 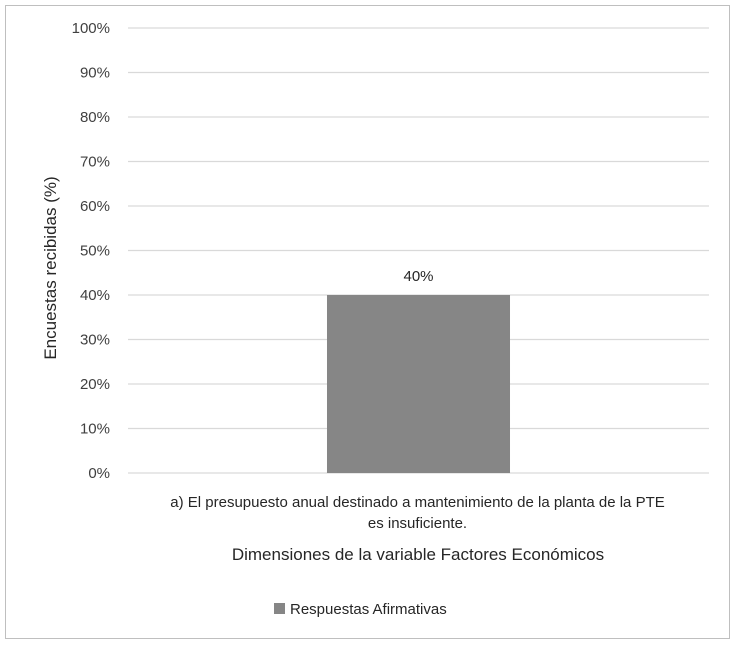 What do you see at coordinates (50, 267) in the screenshot?
I see `y-axis-title: Encuestas recibidas (%)` at bounding box center [50, 267].